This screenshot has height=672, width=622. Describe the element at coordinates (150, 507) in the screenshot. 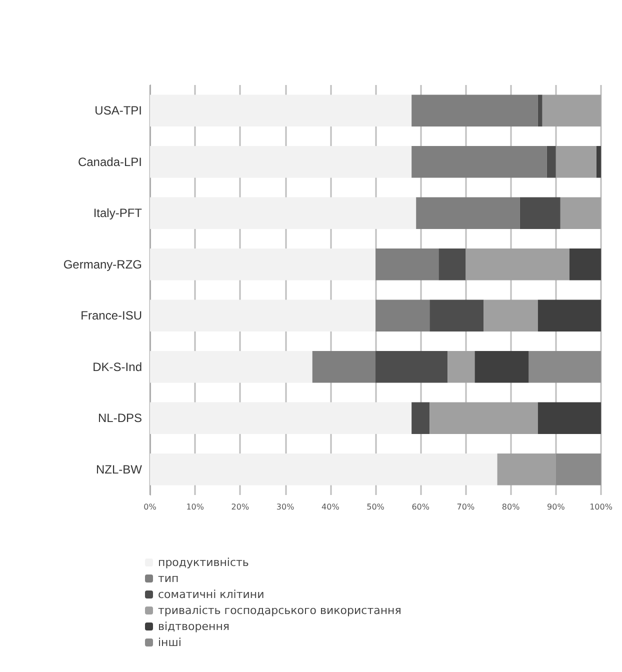

I see `x-tick-label: 0%` at that location.